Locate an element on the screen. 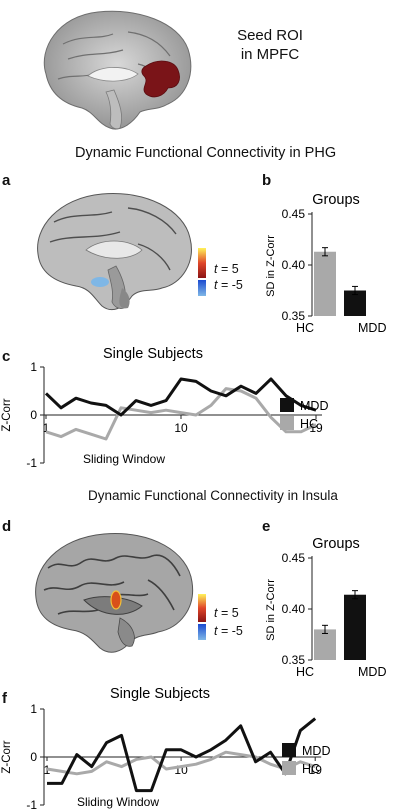  seed-roi-line2: in MPFC is located at coordinates (270, 54).